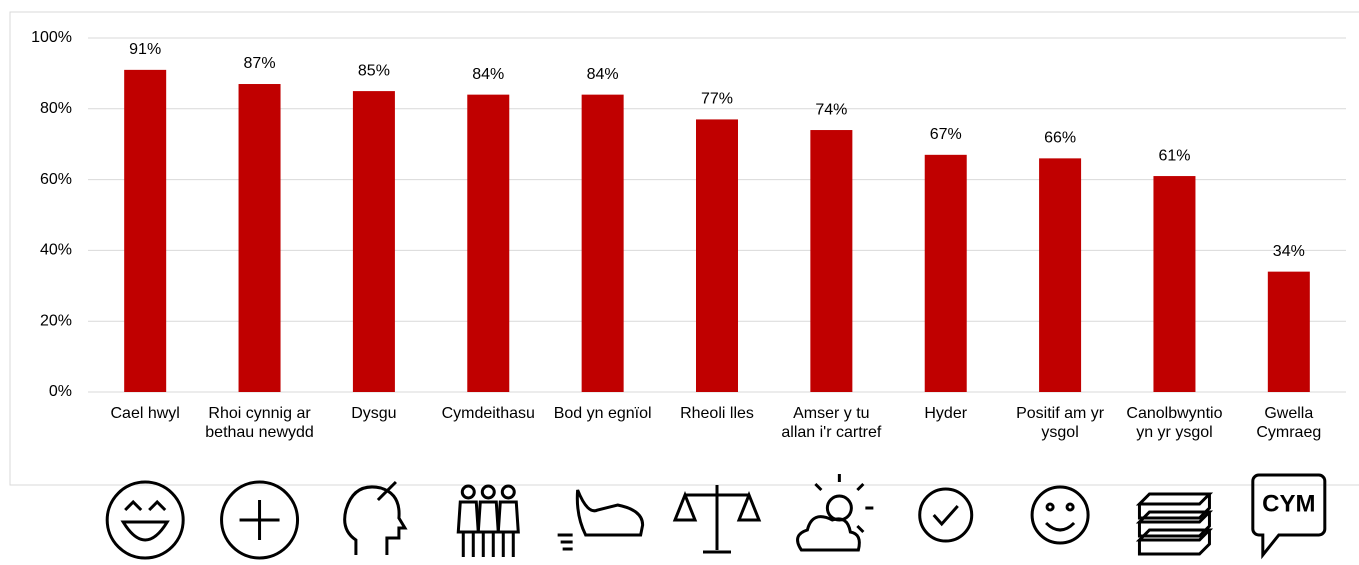  I want to click on x-tick-label: Canolbwyntio yn yr ysgol, so click(1174, 423).